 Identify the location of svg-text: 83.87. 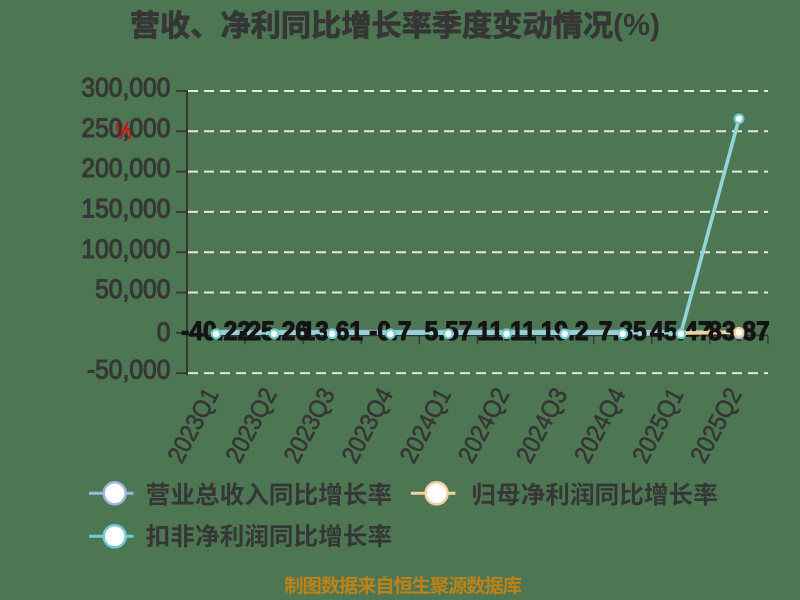
(739, 331).